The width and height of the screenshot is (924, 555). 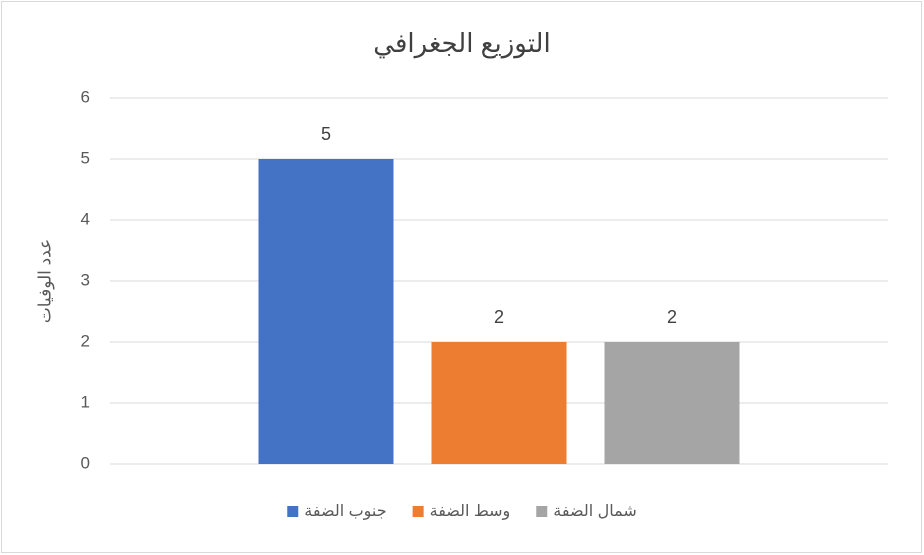 What do you see at coordinates (85, 462) in the screenshot?
I see `y-tick-label: 0` at bounding box center [85, 462].